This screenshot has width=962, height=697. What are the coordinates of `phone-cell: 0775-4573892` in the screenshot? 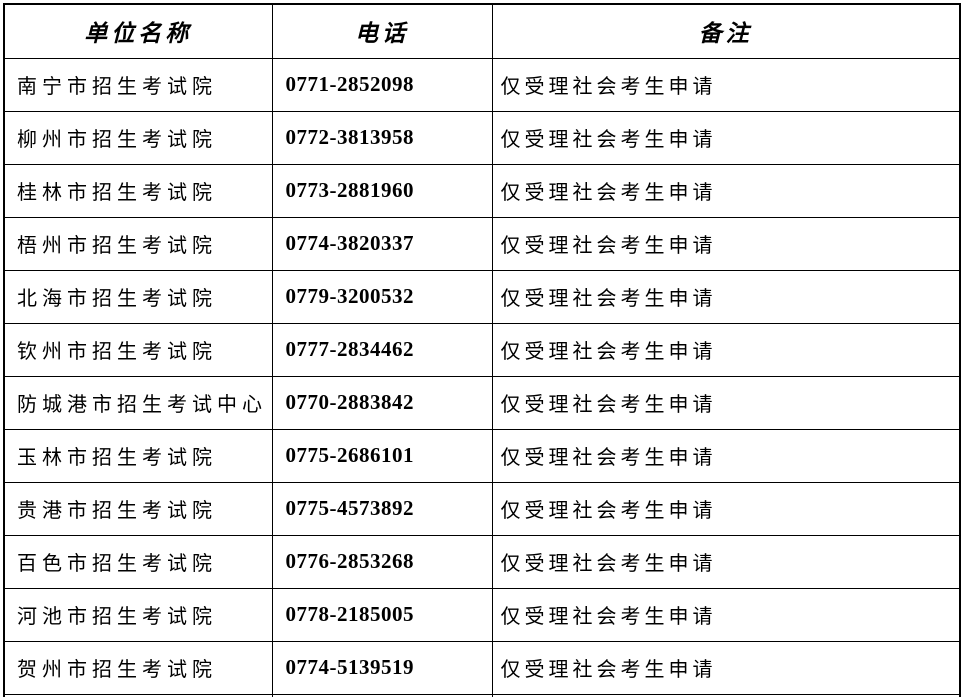 It's located at (382, 508).